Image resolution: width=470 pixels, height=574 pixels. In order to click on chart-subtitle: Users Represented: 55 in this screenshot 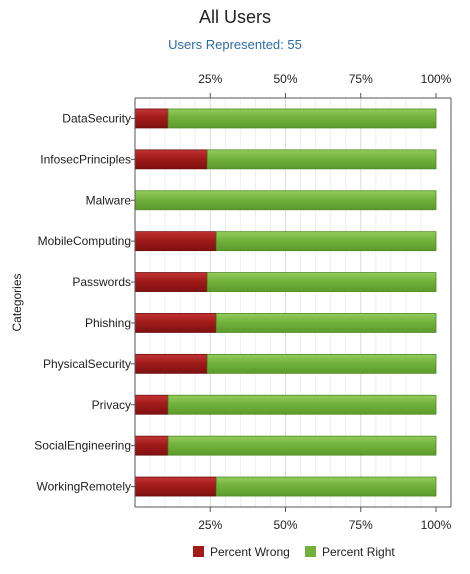, I will do `click(235, 44)`.